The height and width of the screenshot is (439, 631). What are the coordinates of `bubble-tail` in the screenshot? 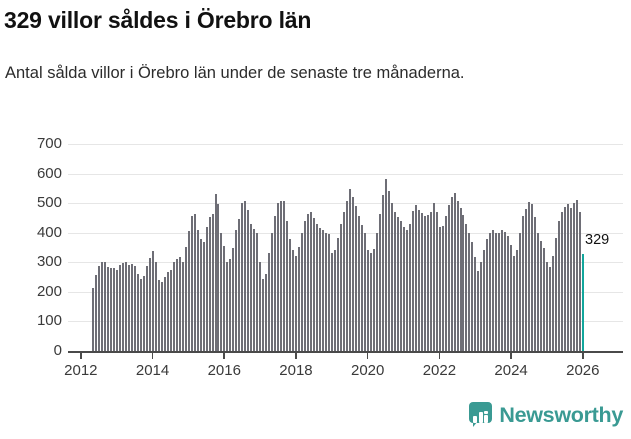 It's located at (476, 424).